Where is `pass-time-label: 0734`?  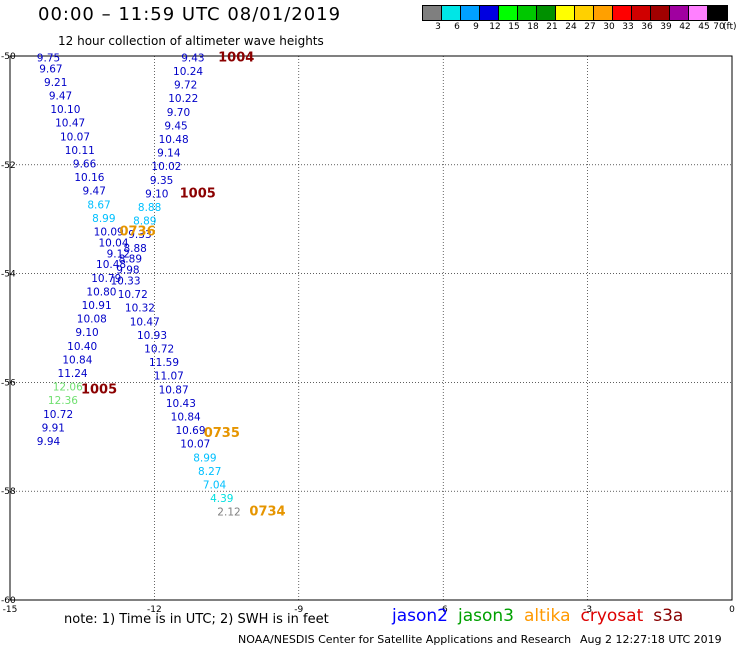
pass-time-label: 0734 is located at coordinates (267, 512).